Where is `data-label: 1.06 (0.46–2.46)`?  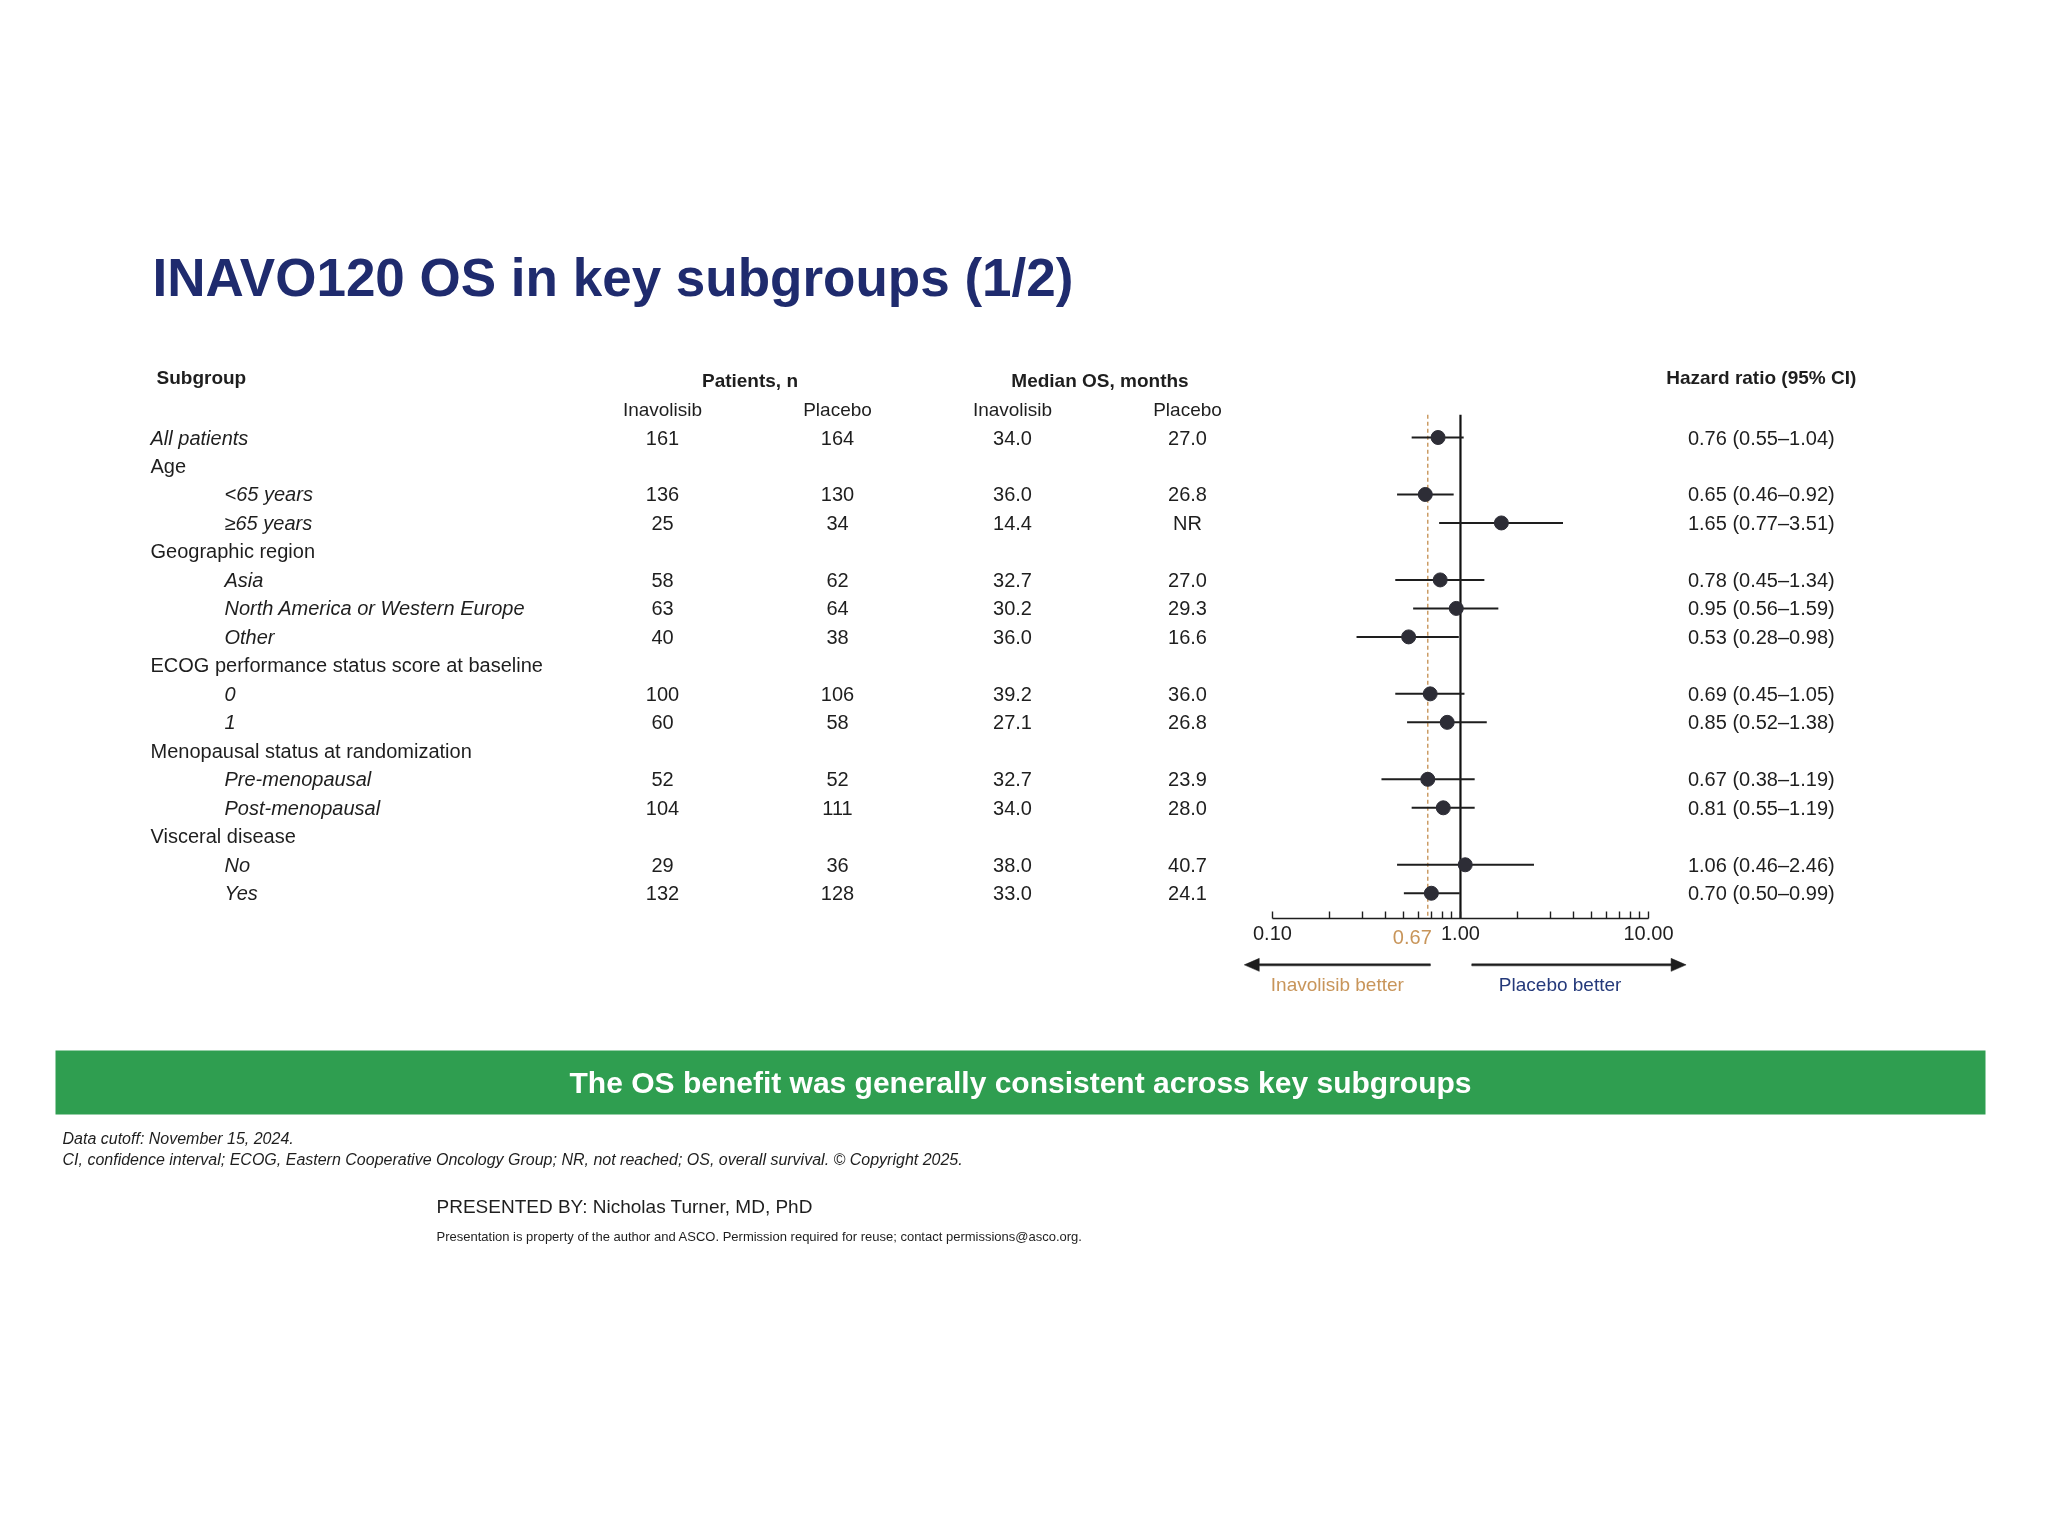
data-label: 1.06 (0.46–2.46) is located at coordinates (1761, 864).